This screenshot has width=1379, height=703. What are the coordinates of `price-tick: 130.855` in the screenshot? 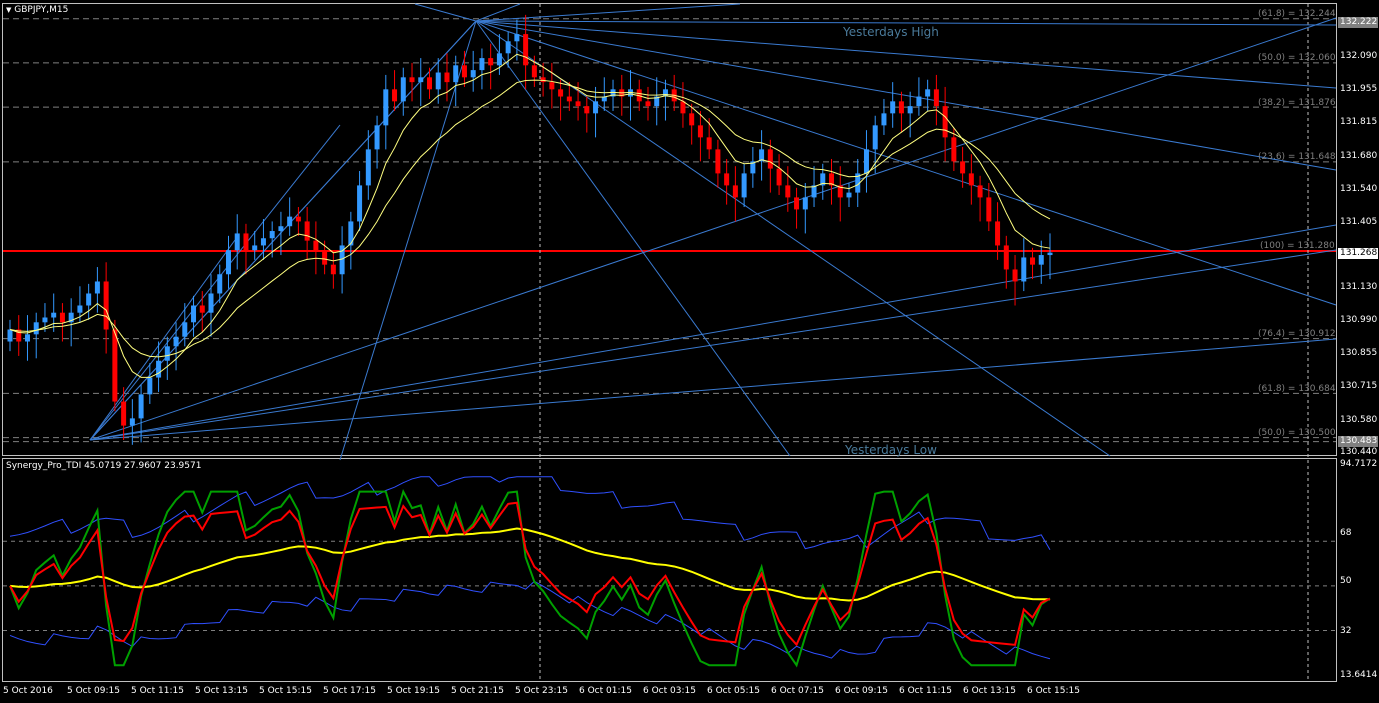 It's located at (1359, 353).